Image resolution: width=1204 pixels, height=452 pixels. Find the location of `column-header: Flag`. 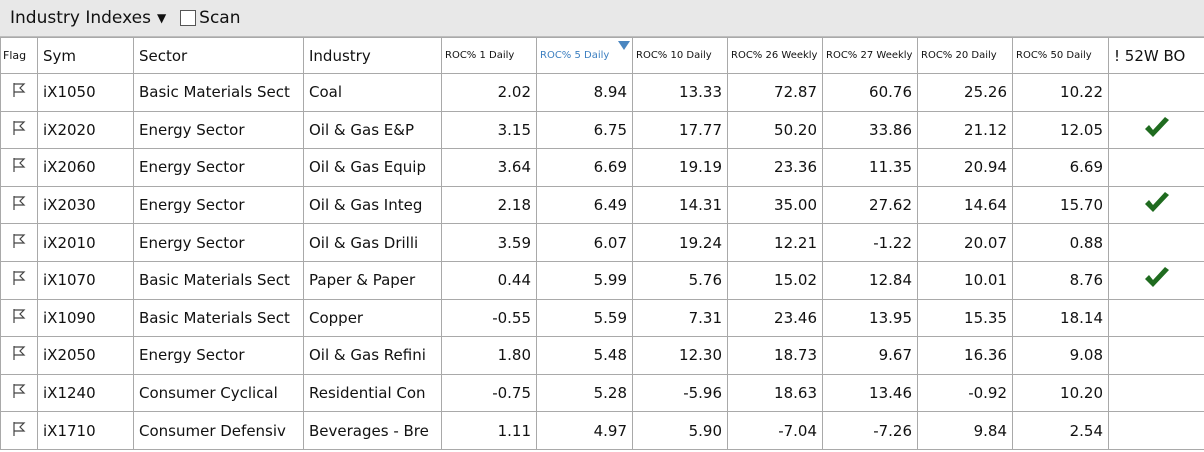

column-header: Flag is located at coordinates (19, 55).